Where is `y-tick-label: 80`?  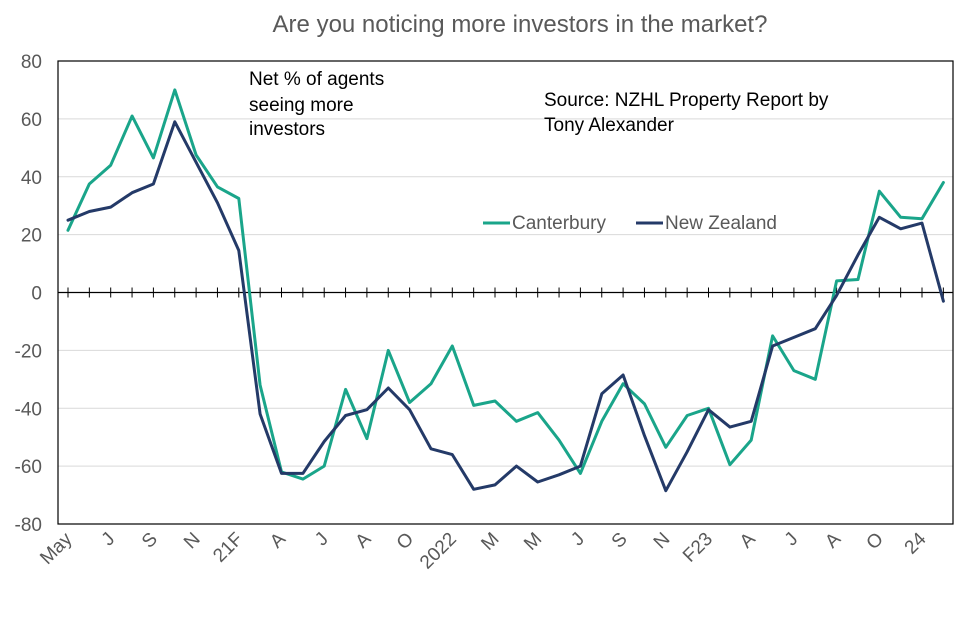 y-tick-label: 80 is located at coordinates (31, 62).